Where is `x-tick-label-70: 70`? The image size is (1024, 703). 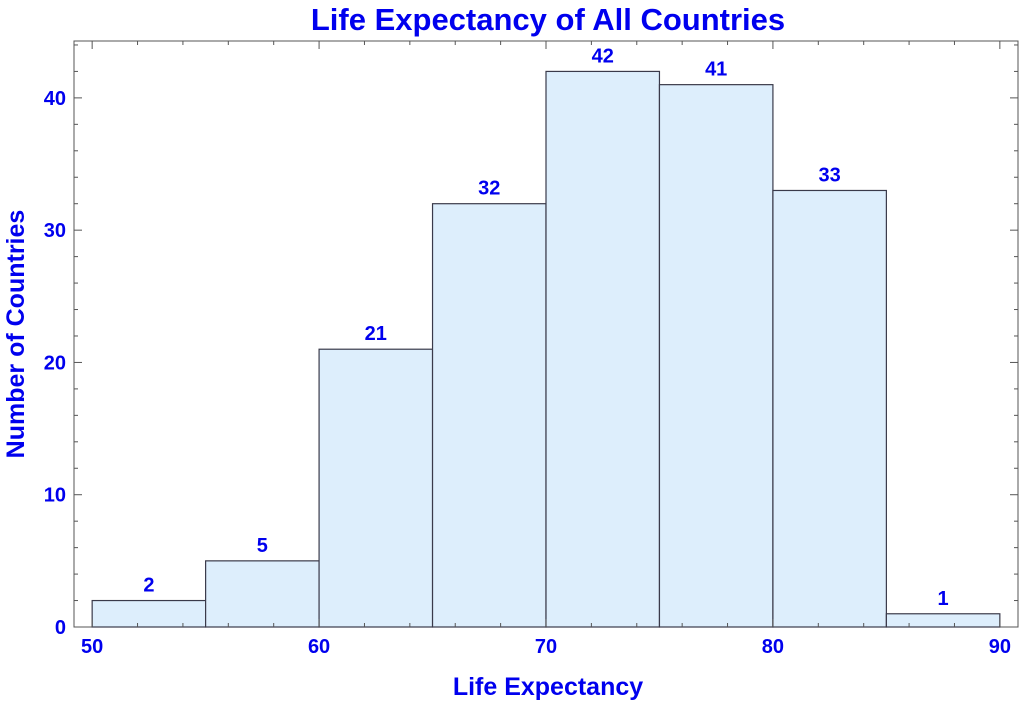
x-tick-label-70: 70 is located at coordinates (546, 647).